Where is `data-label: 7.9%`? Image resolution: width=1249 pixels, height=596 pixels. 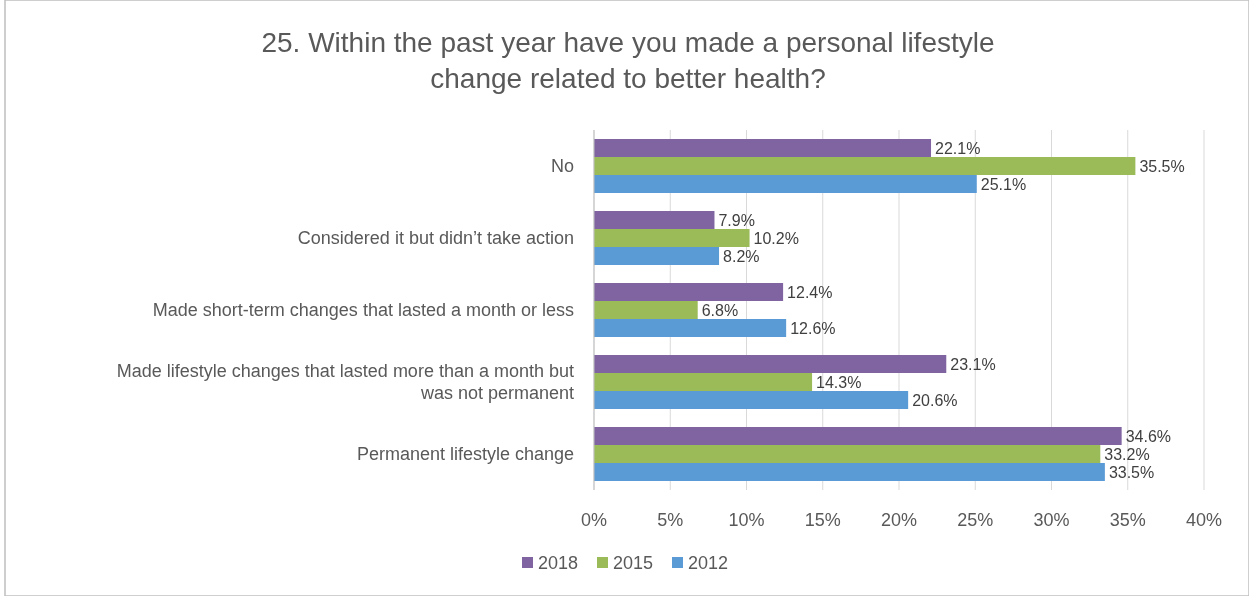 data-label: 7.9% is located at coordinates (736, 220).